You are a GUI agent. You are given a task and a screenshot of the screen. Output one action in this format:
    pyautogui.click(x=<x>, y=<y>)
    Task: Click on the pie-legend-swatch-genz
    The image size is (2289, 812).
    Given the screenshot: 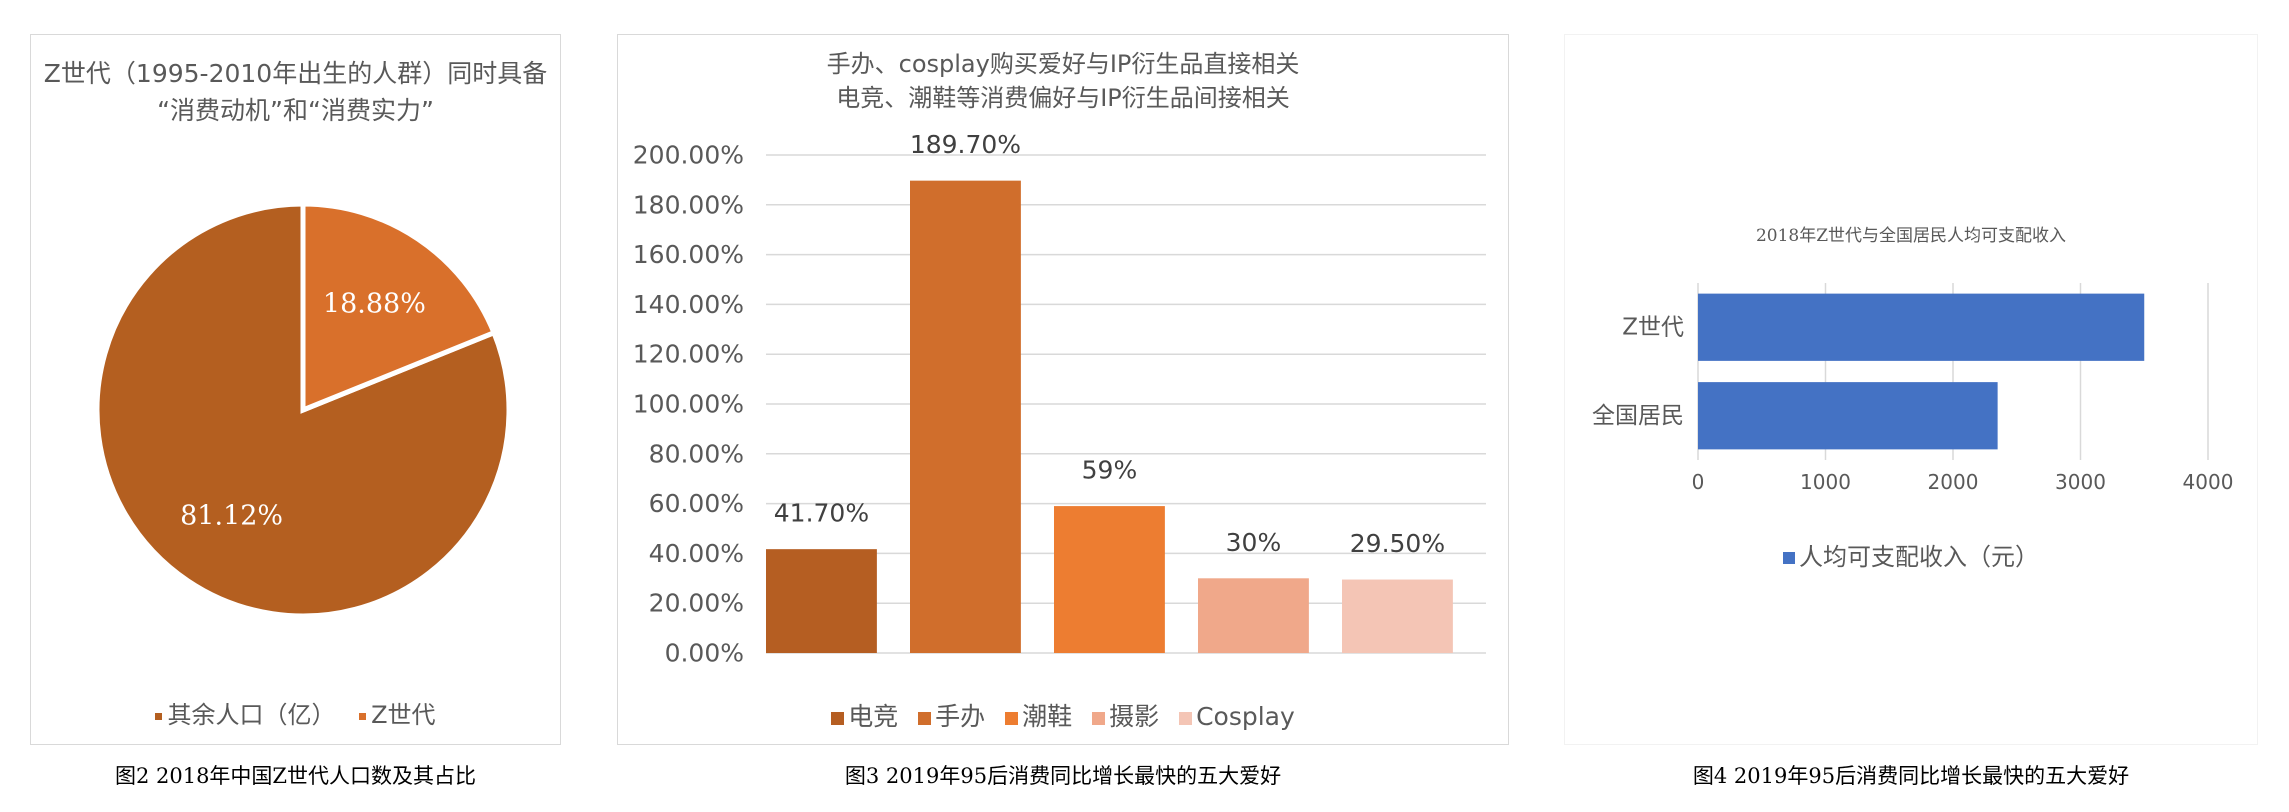 What is the action you would take?
    pyautogui.click(x=363, y=716)
    